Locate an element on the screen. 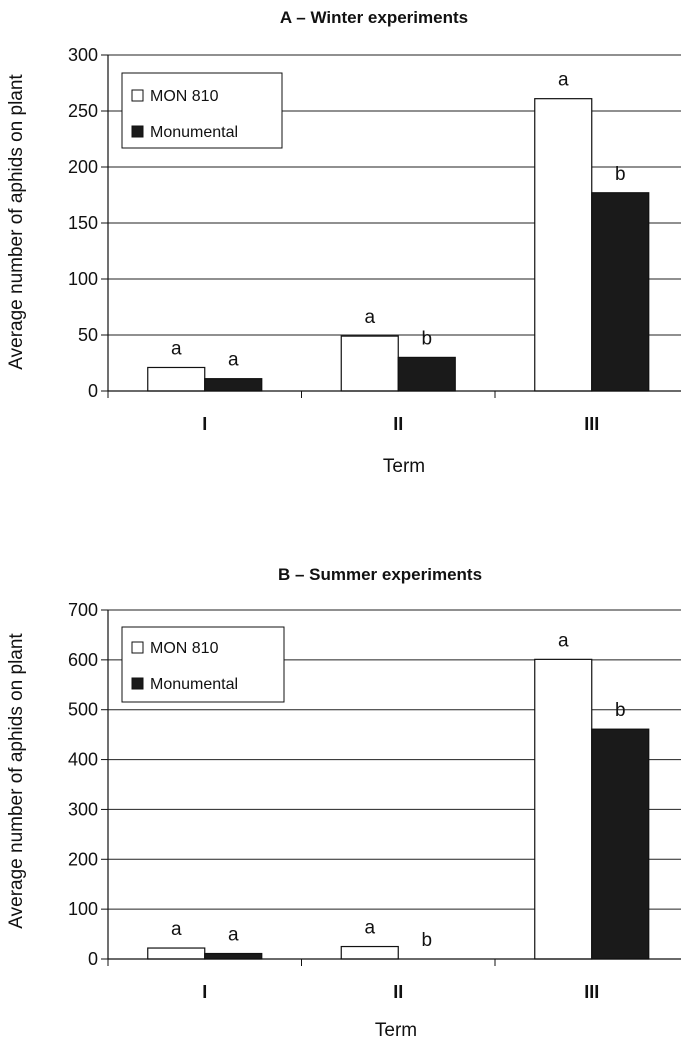 Image resolution: width=681 pixels, height=1044 pixels. y-tick-labels: 0 50 100 150 200 250 300 is located at coordinates (83, 223).